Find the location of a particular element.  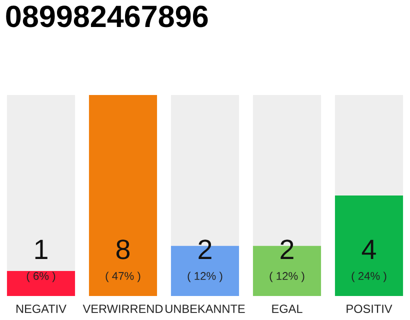

annotation: ( 6% ) is located at coordinates (41, 277).